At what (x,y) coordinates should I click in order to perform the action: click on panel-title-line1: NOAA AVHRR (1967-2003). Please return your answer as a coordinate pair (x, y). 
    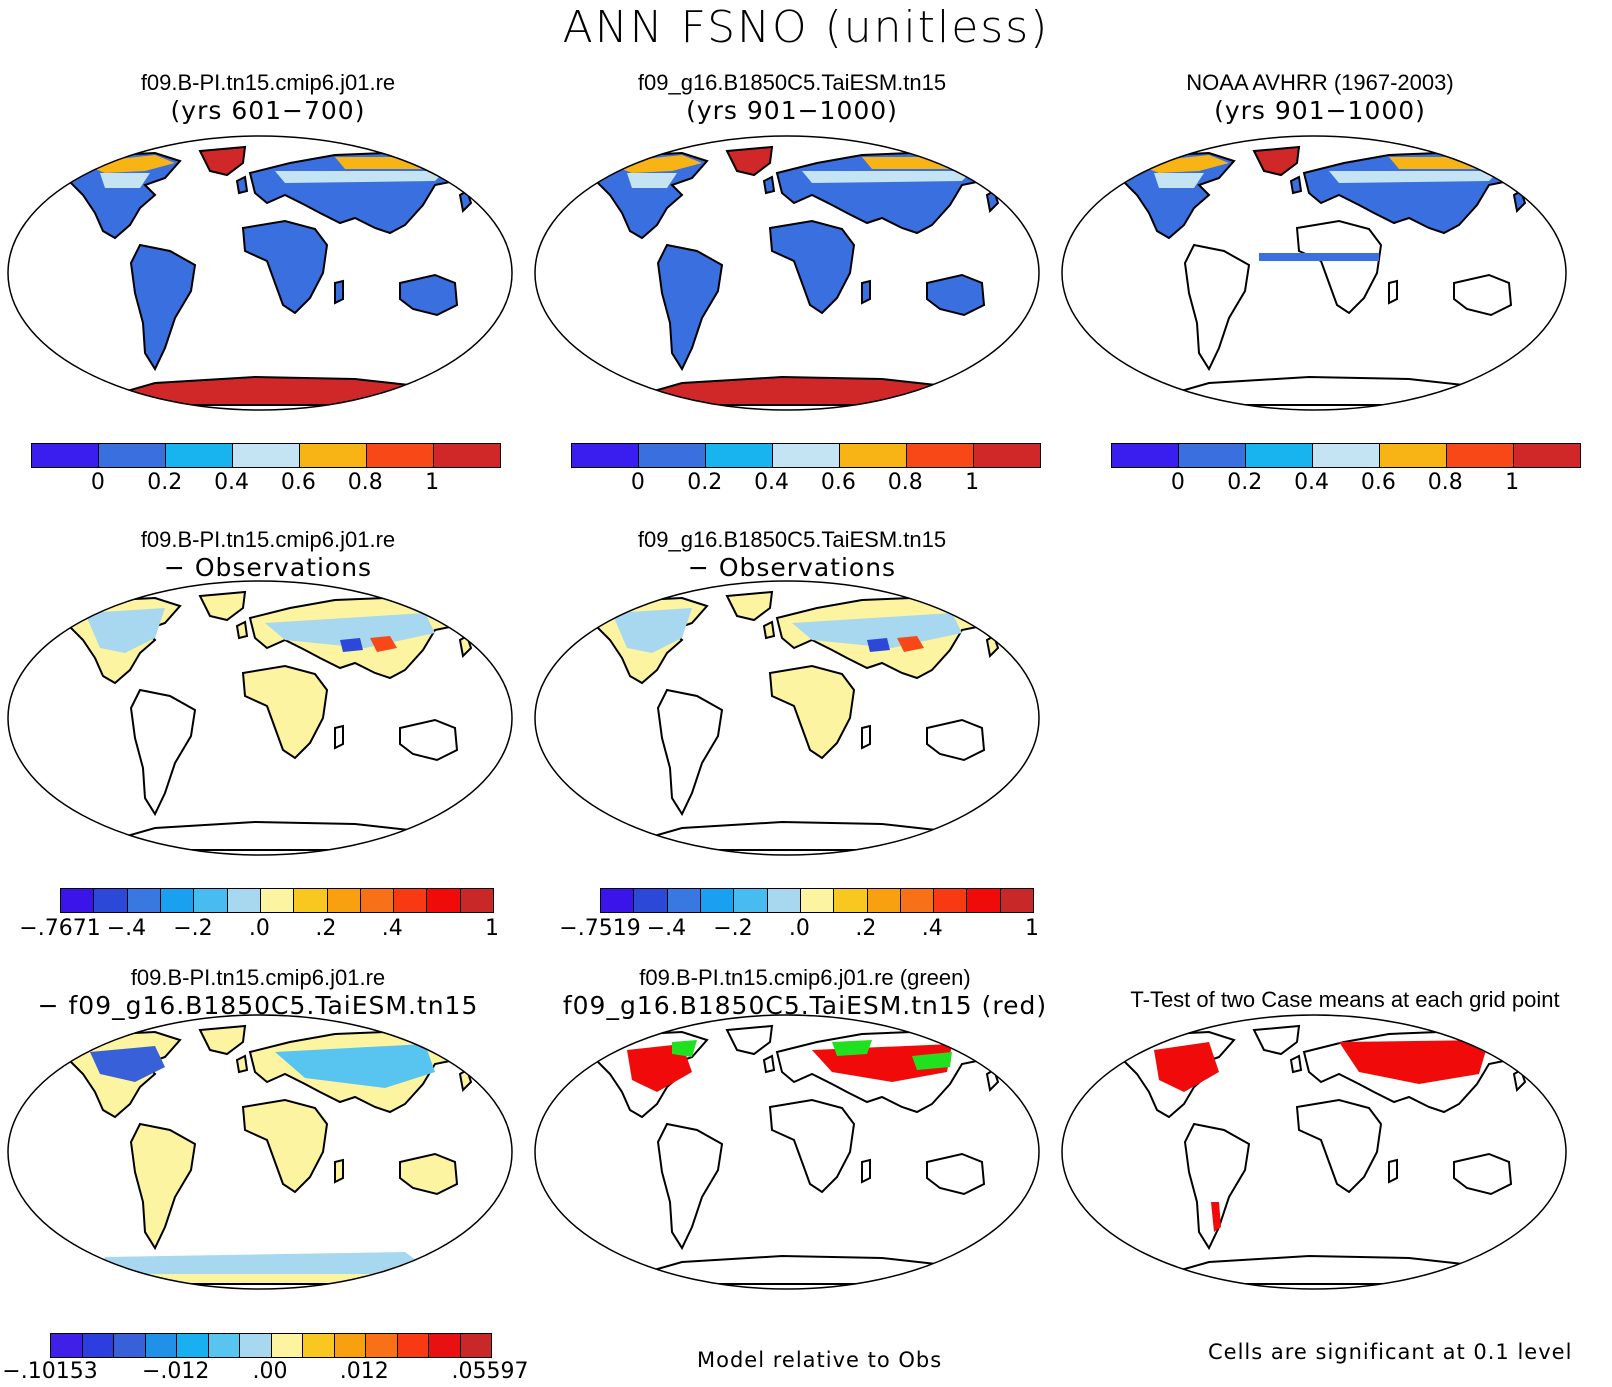
    Looking at the image, I should click on (1320, 82).